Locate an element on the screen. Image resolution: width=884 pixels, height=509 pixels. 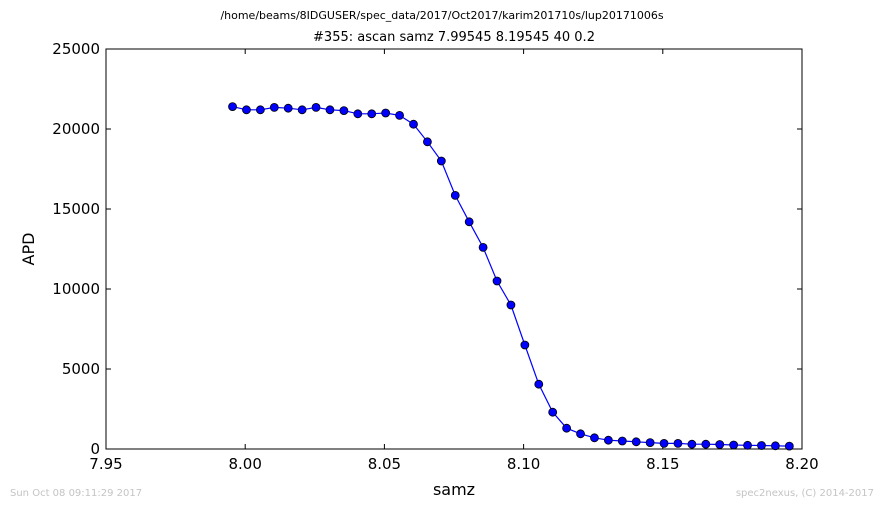
y-tick-label: 25000 is located at coordinates (76, 49).